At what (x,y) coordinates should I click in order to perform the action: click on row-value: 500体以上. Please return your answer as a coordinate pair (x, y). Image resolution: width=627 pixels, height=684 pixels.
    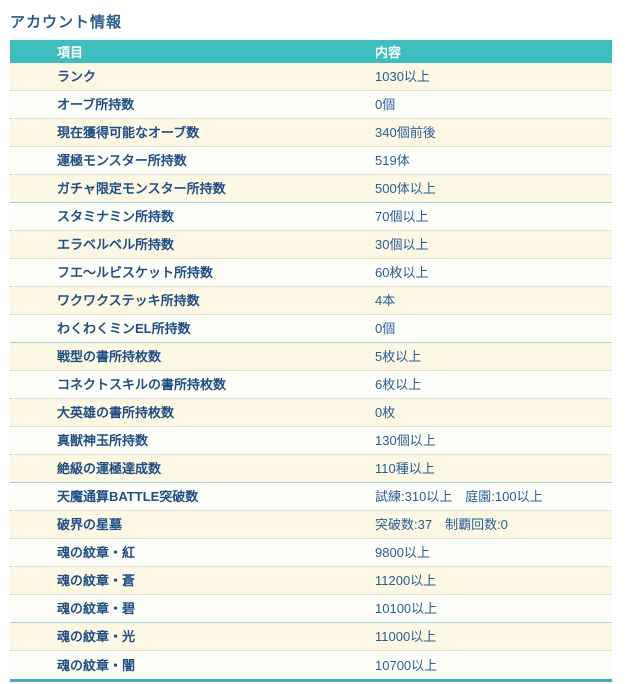
    Looking at the image, I should click on (405, 188).